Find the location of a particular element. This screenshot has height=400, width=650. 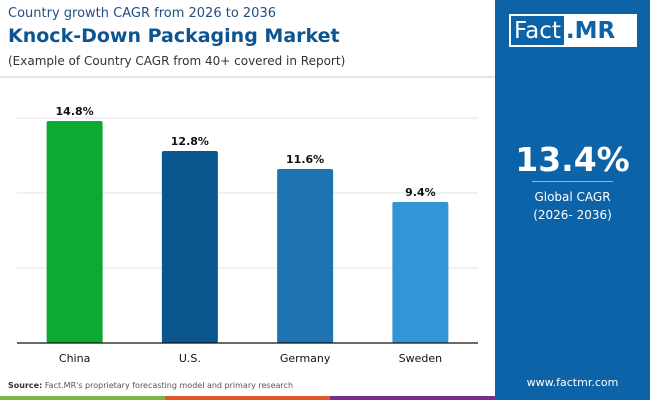

logo-part2: .MR is located at coordinates (590, 30).